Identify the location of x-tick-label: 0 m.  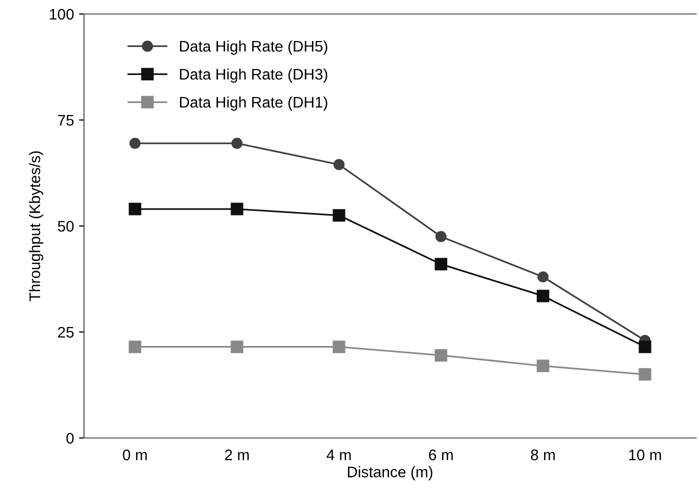
(134, 455).